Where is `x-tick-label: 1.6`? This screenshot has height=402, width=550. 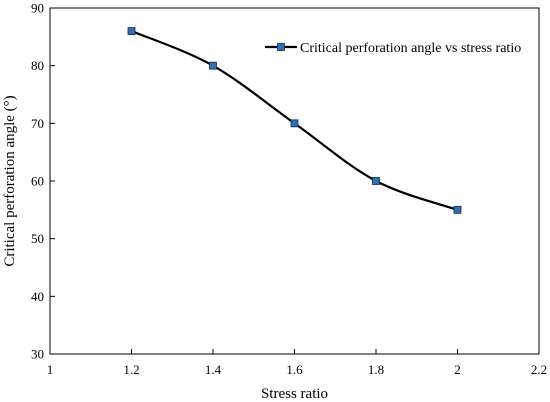 x-tick-label: 1.6 is located at coordinates (294, 369).